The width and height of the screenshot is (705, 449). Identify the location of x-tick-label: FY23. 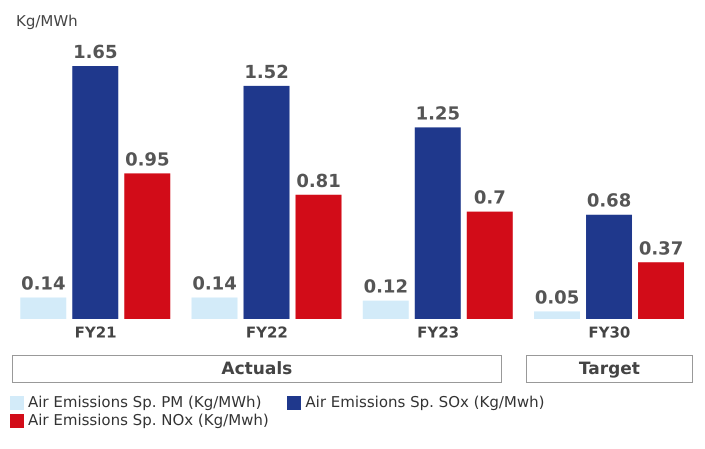
(438, 333).